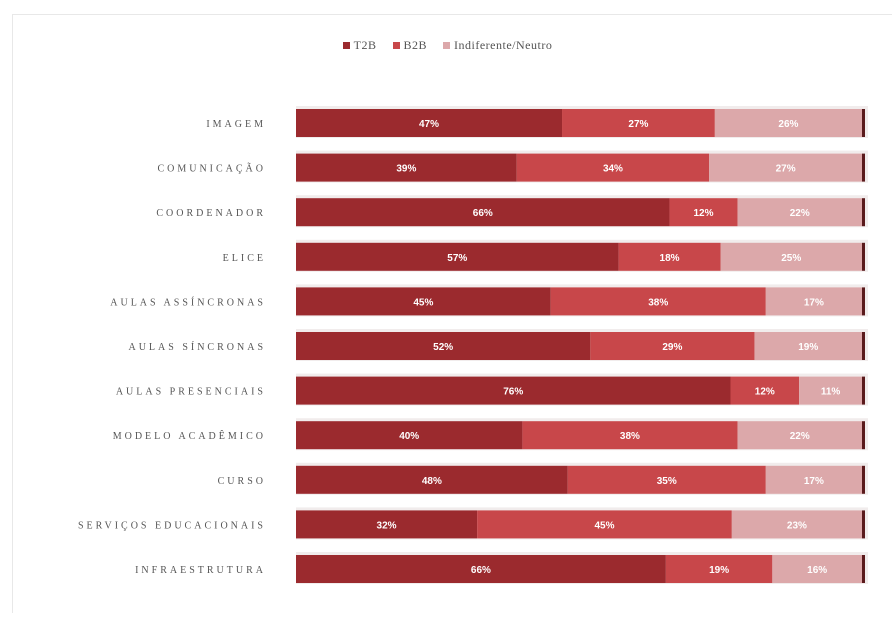 This screenshot has height=621, width=895. I want to click on category-label: AULAS ASSÍNCRONAS, so click(188, 302).